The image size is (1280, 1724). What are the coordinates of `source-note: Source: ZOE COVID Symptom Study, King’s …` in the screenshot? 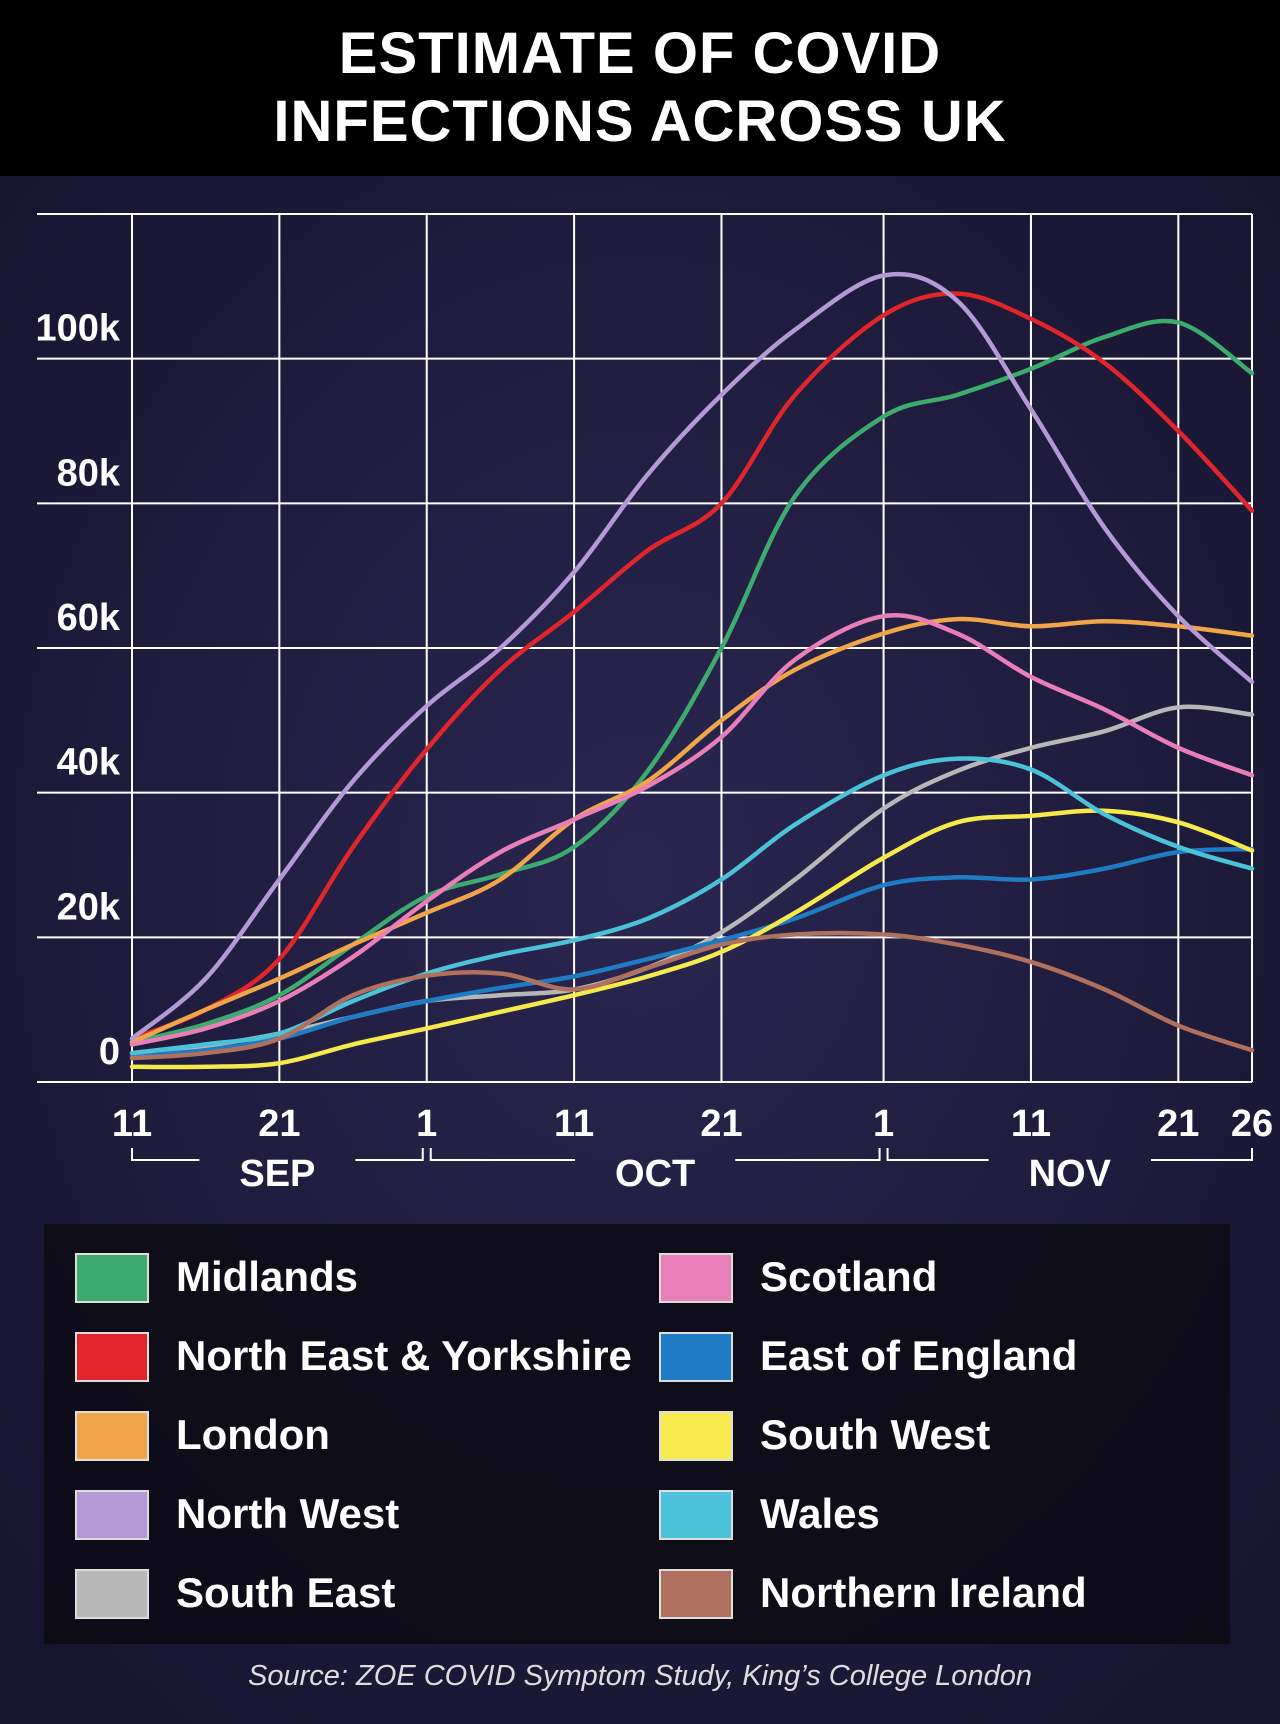 It's located at (640, 1676).